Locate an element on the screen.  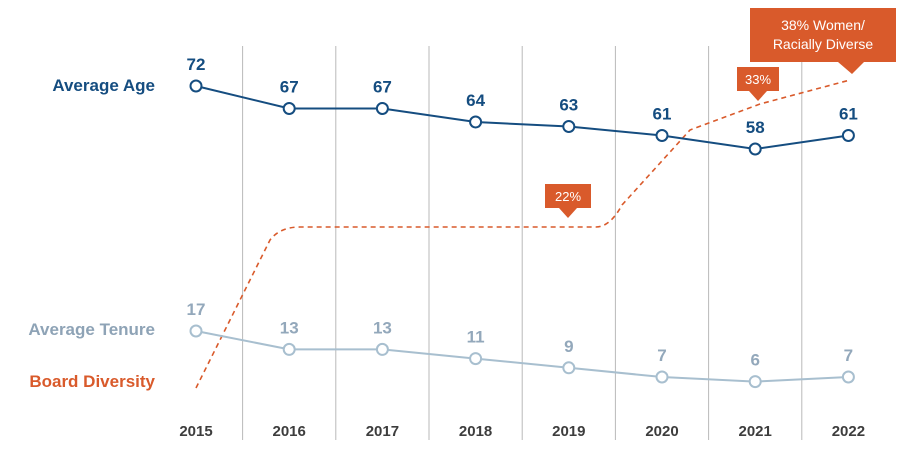
average-tenure-data-label: 17 is located at coordinates (196, 309).